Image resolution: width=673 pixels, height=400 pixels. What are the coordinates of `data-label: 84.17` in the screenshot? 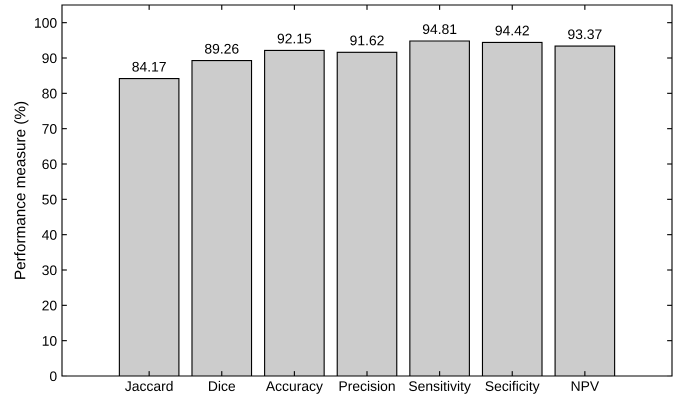 It's located at (149, 67).